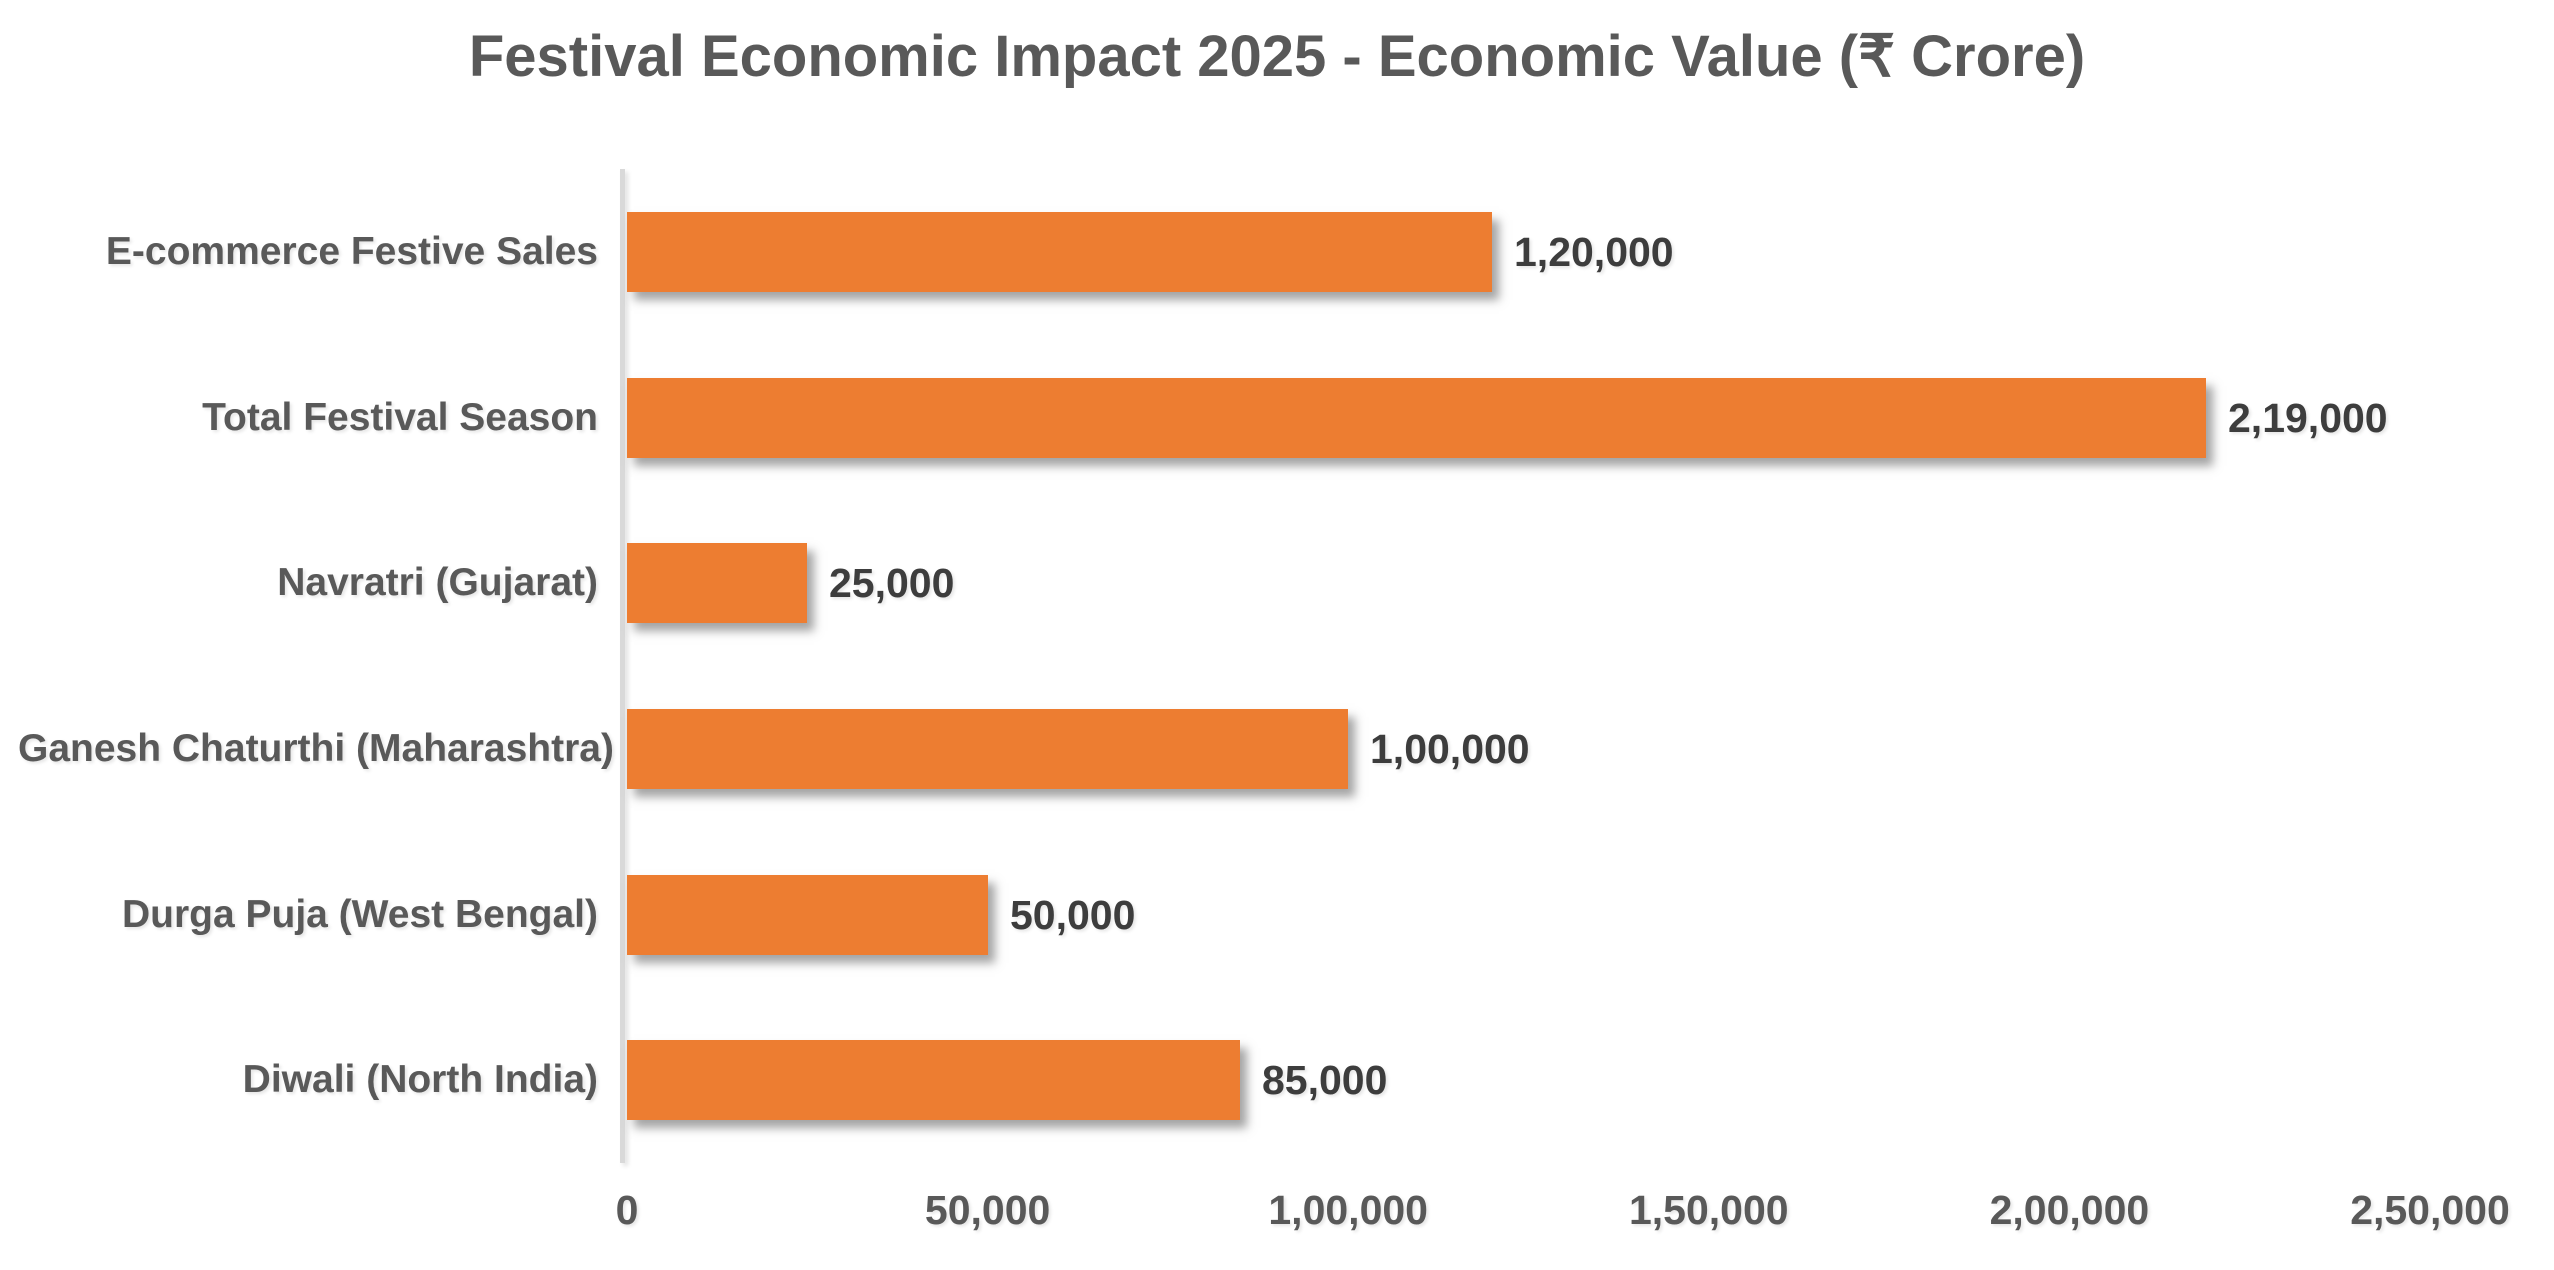 The image size is (2554, 1270). I want to click on category-label: Navratri (Gujarat), so click(437, 583).